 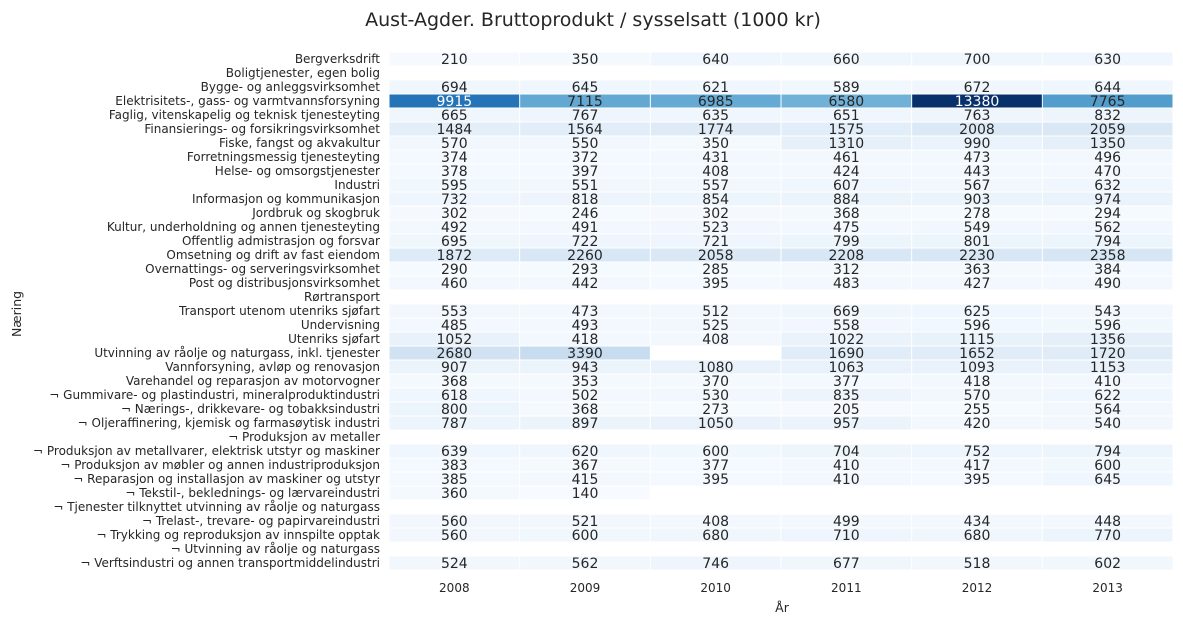 I want to click on cell-value-label: 1350, so click(x=1108, y=144).